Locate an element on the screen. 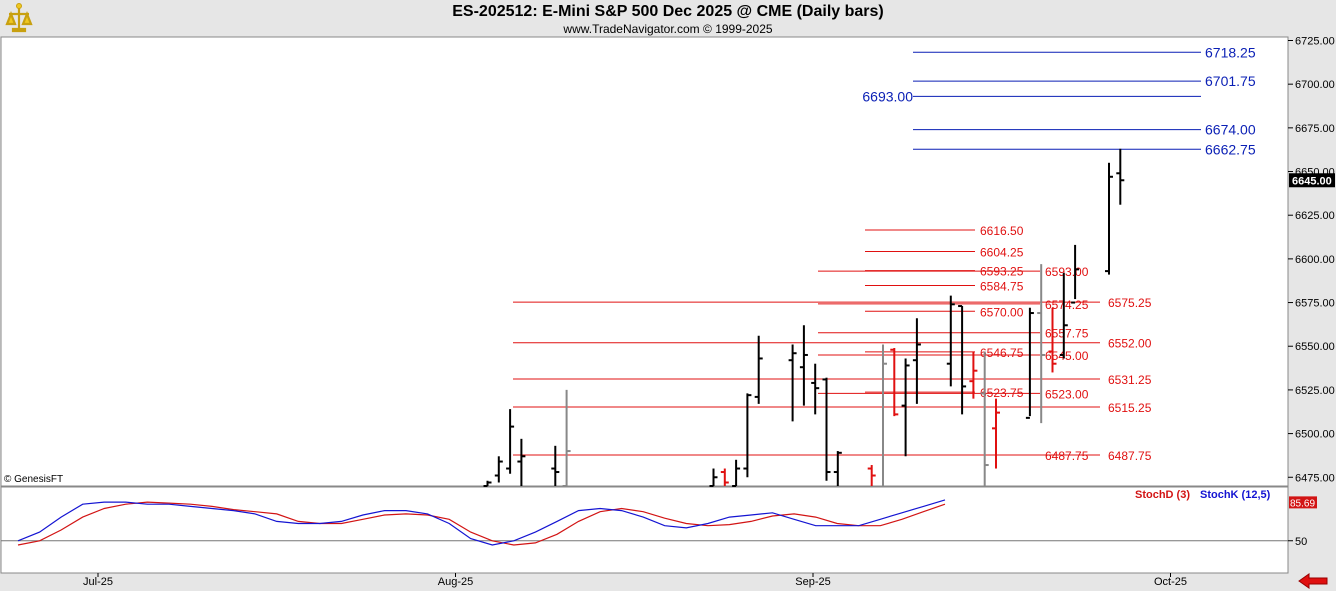  x-tick-label: Oct-25 is located at coordinates (1170, 582).